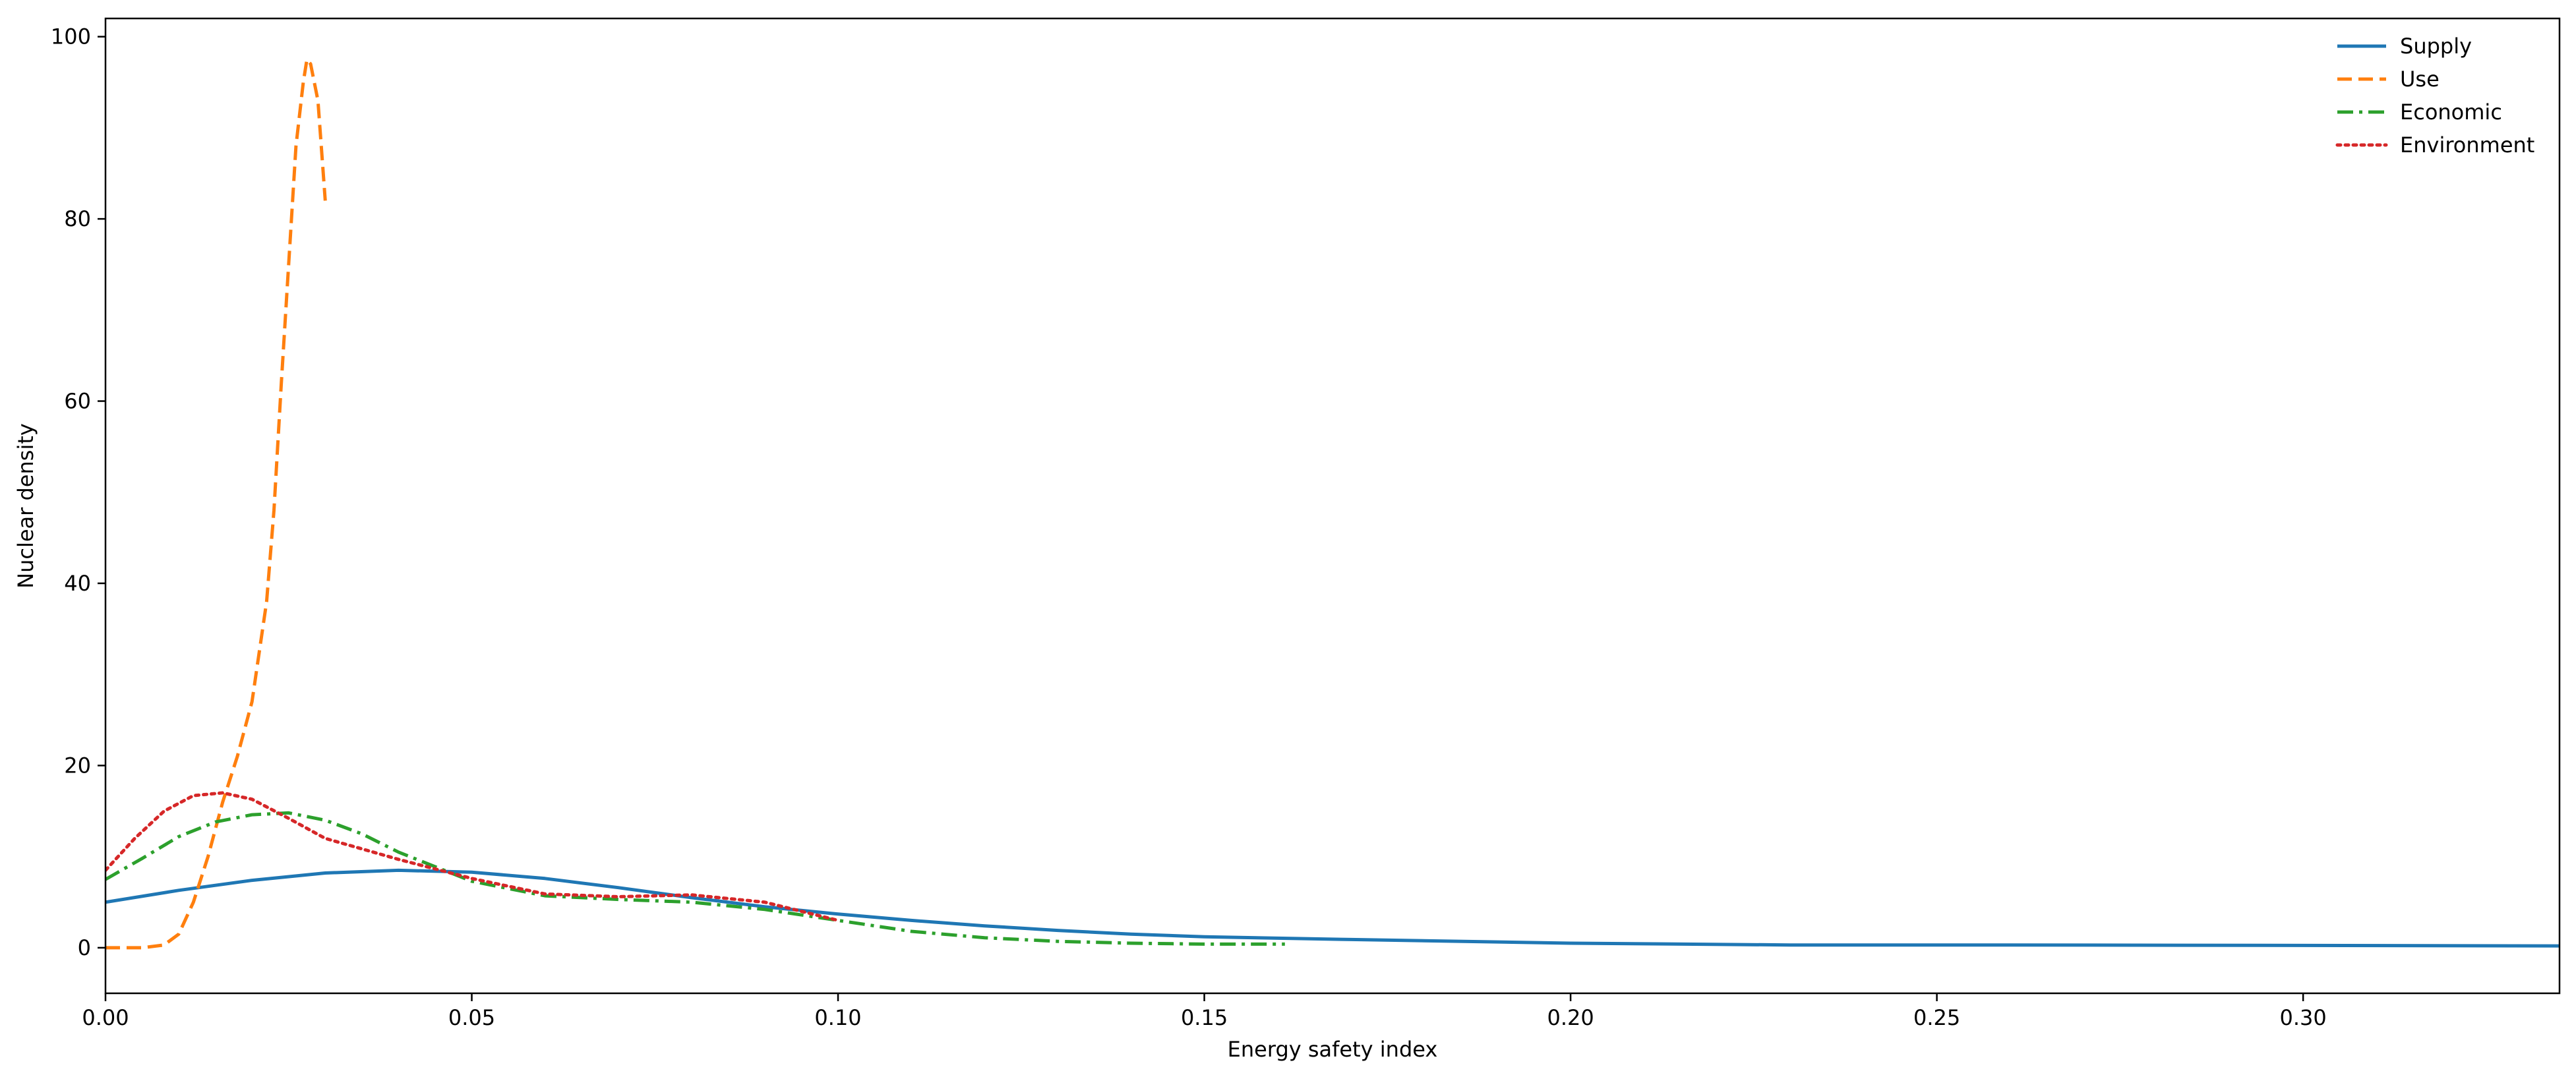  I want to click on x-tick-label: 0.05, so click(472, 1018).